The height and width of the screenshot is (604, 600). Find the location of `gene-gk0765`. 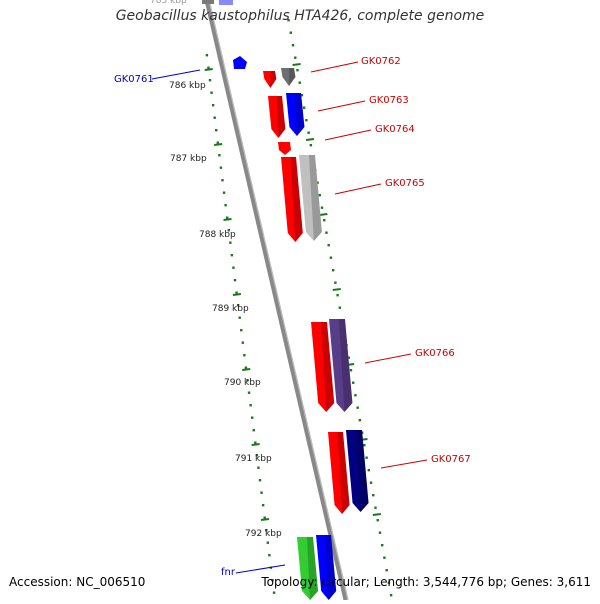

gene-gk0765 is located at coordinates (292, 199).